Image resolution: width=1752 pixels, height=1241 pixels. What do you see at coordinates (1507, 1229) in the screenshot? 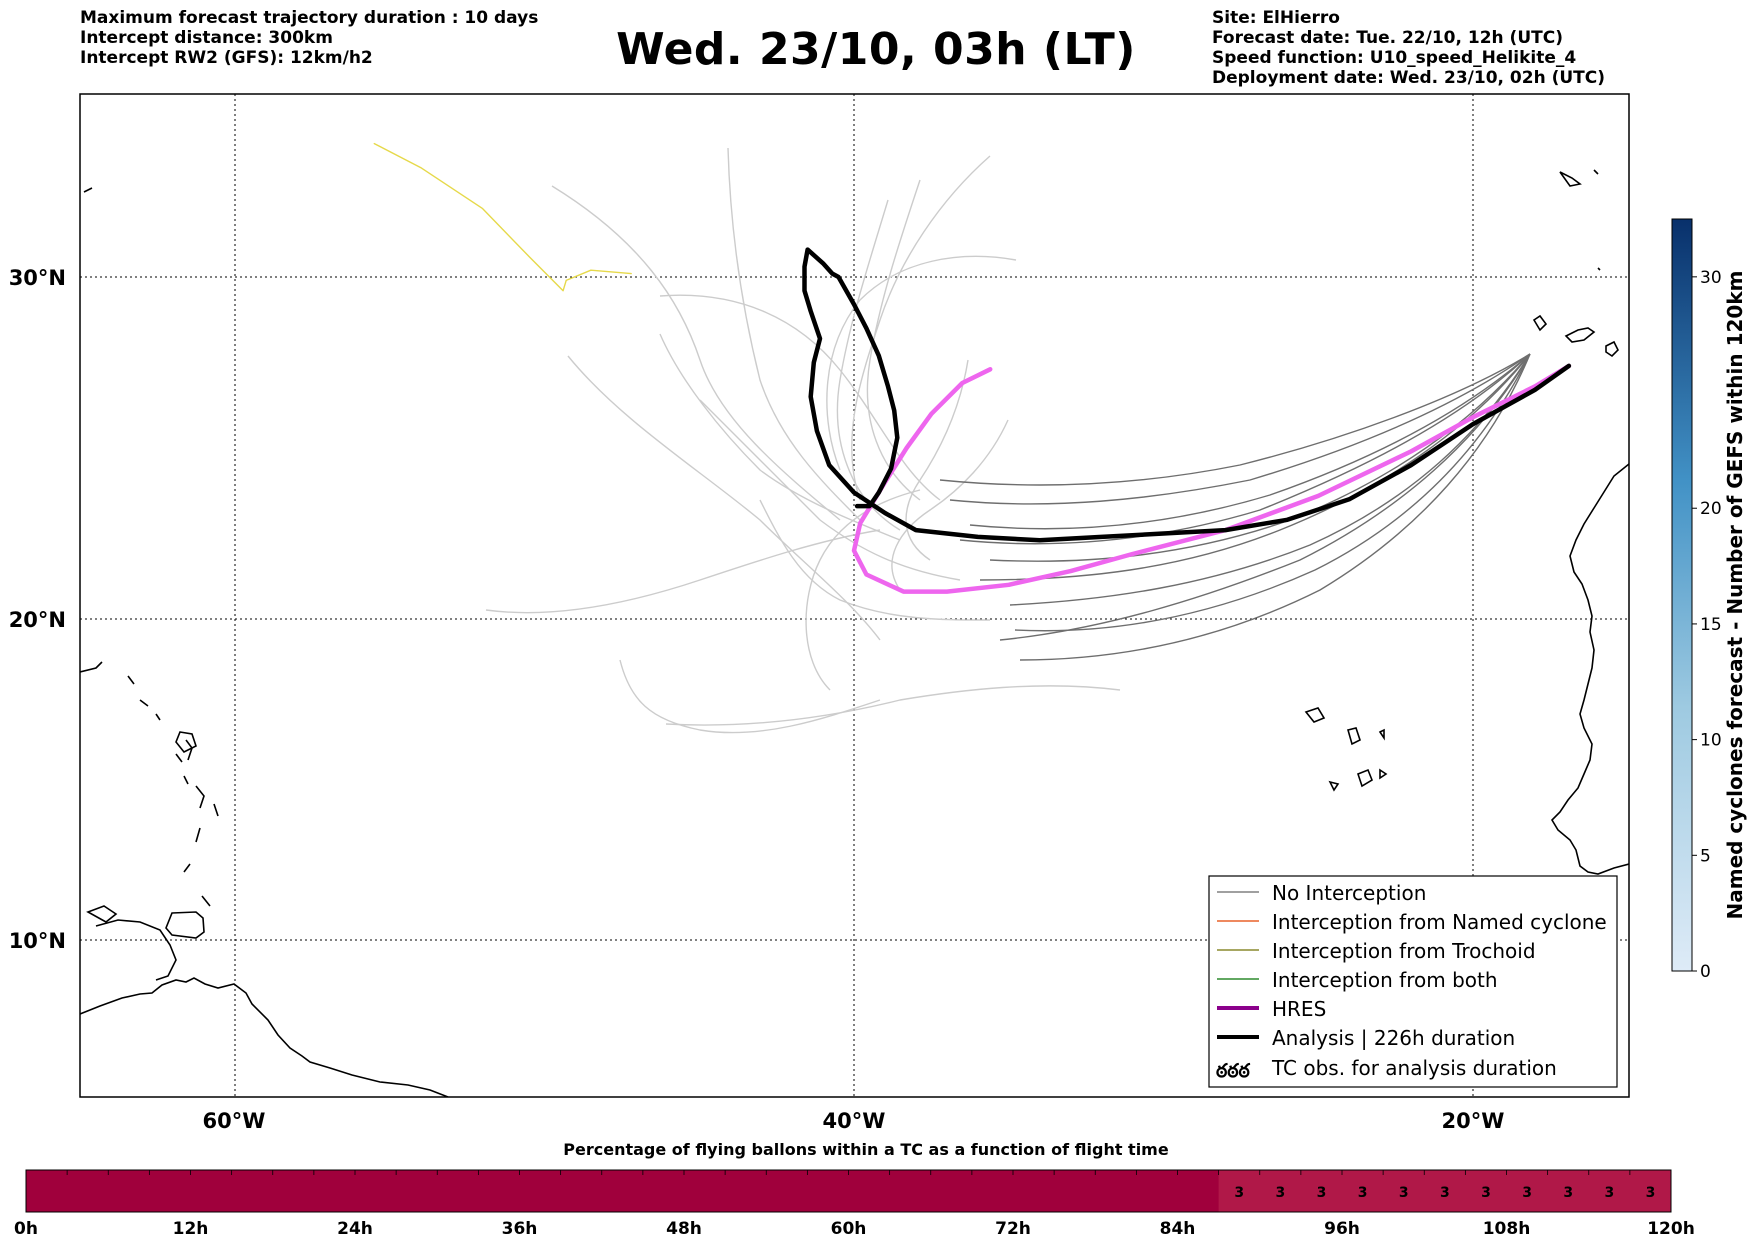
I see `probability-tick-label: 108h` at bounding box center [1507, 1229].